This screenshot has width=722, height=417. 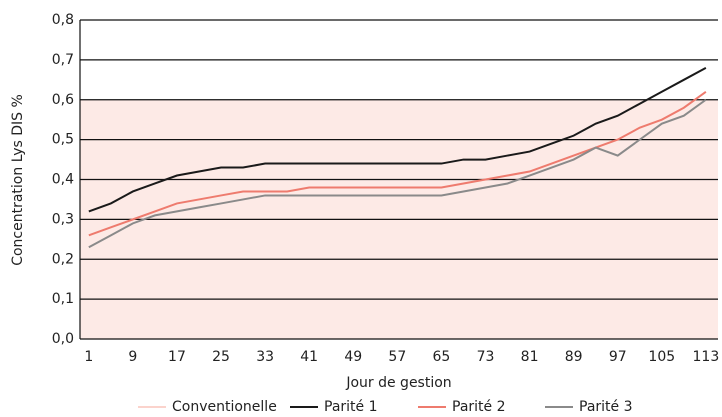 What do you see at coordinates (574, 357) in the screenshot?
I see `x-tick-label: 89` at bounding box center [574, 357].